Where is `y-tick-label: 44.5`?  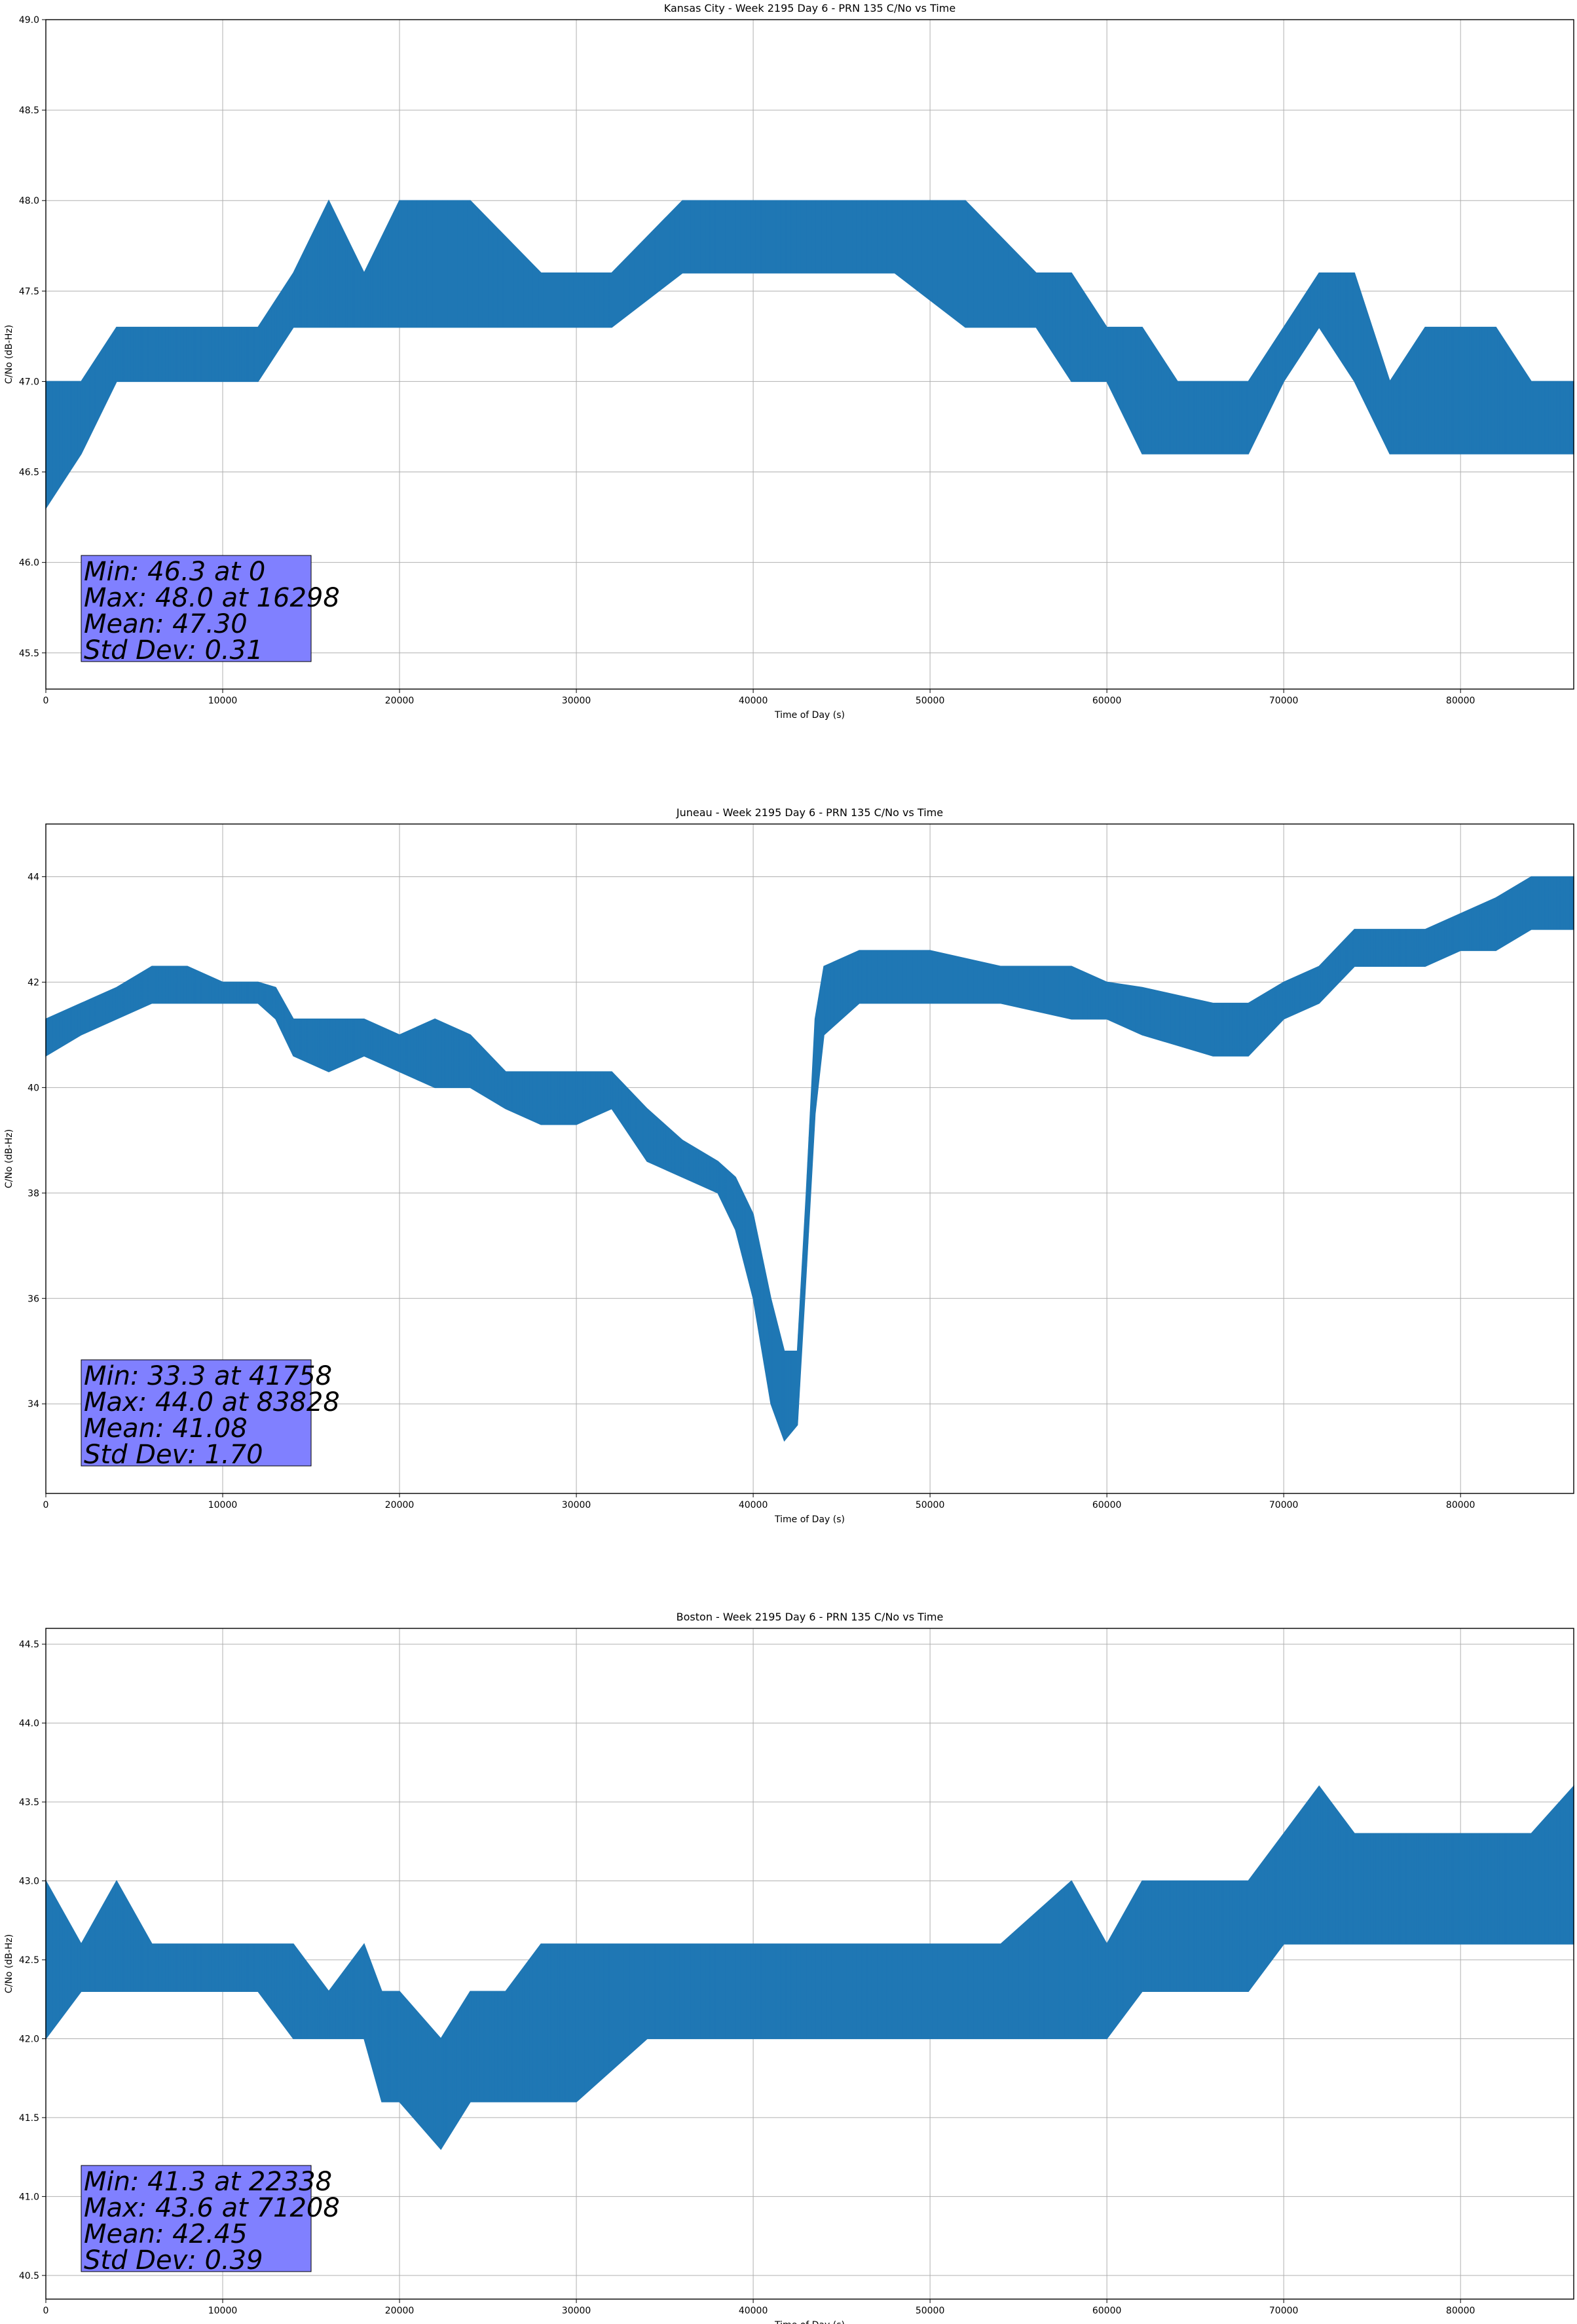
y-tick-label: 44.5 is located at coordinates (29, 1645).